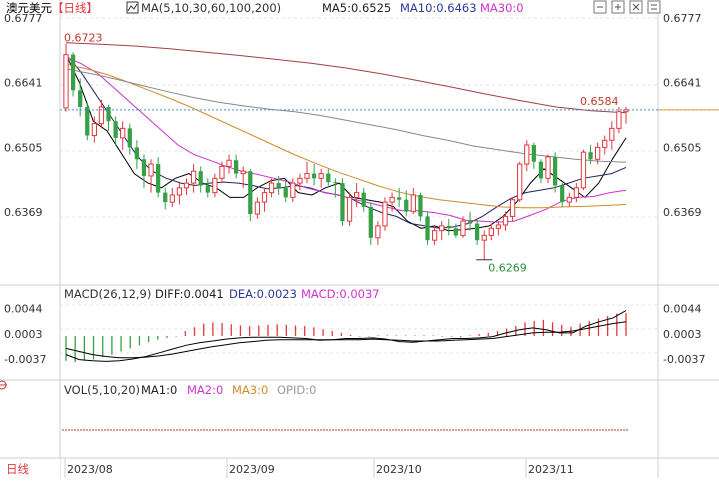 This screenshot has width=719, height=482. I want to click on macd-label: MACD(26,12,9), so click(107, 294).